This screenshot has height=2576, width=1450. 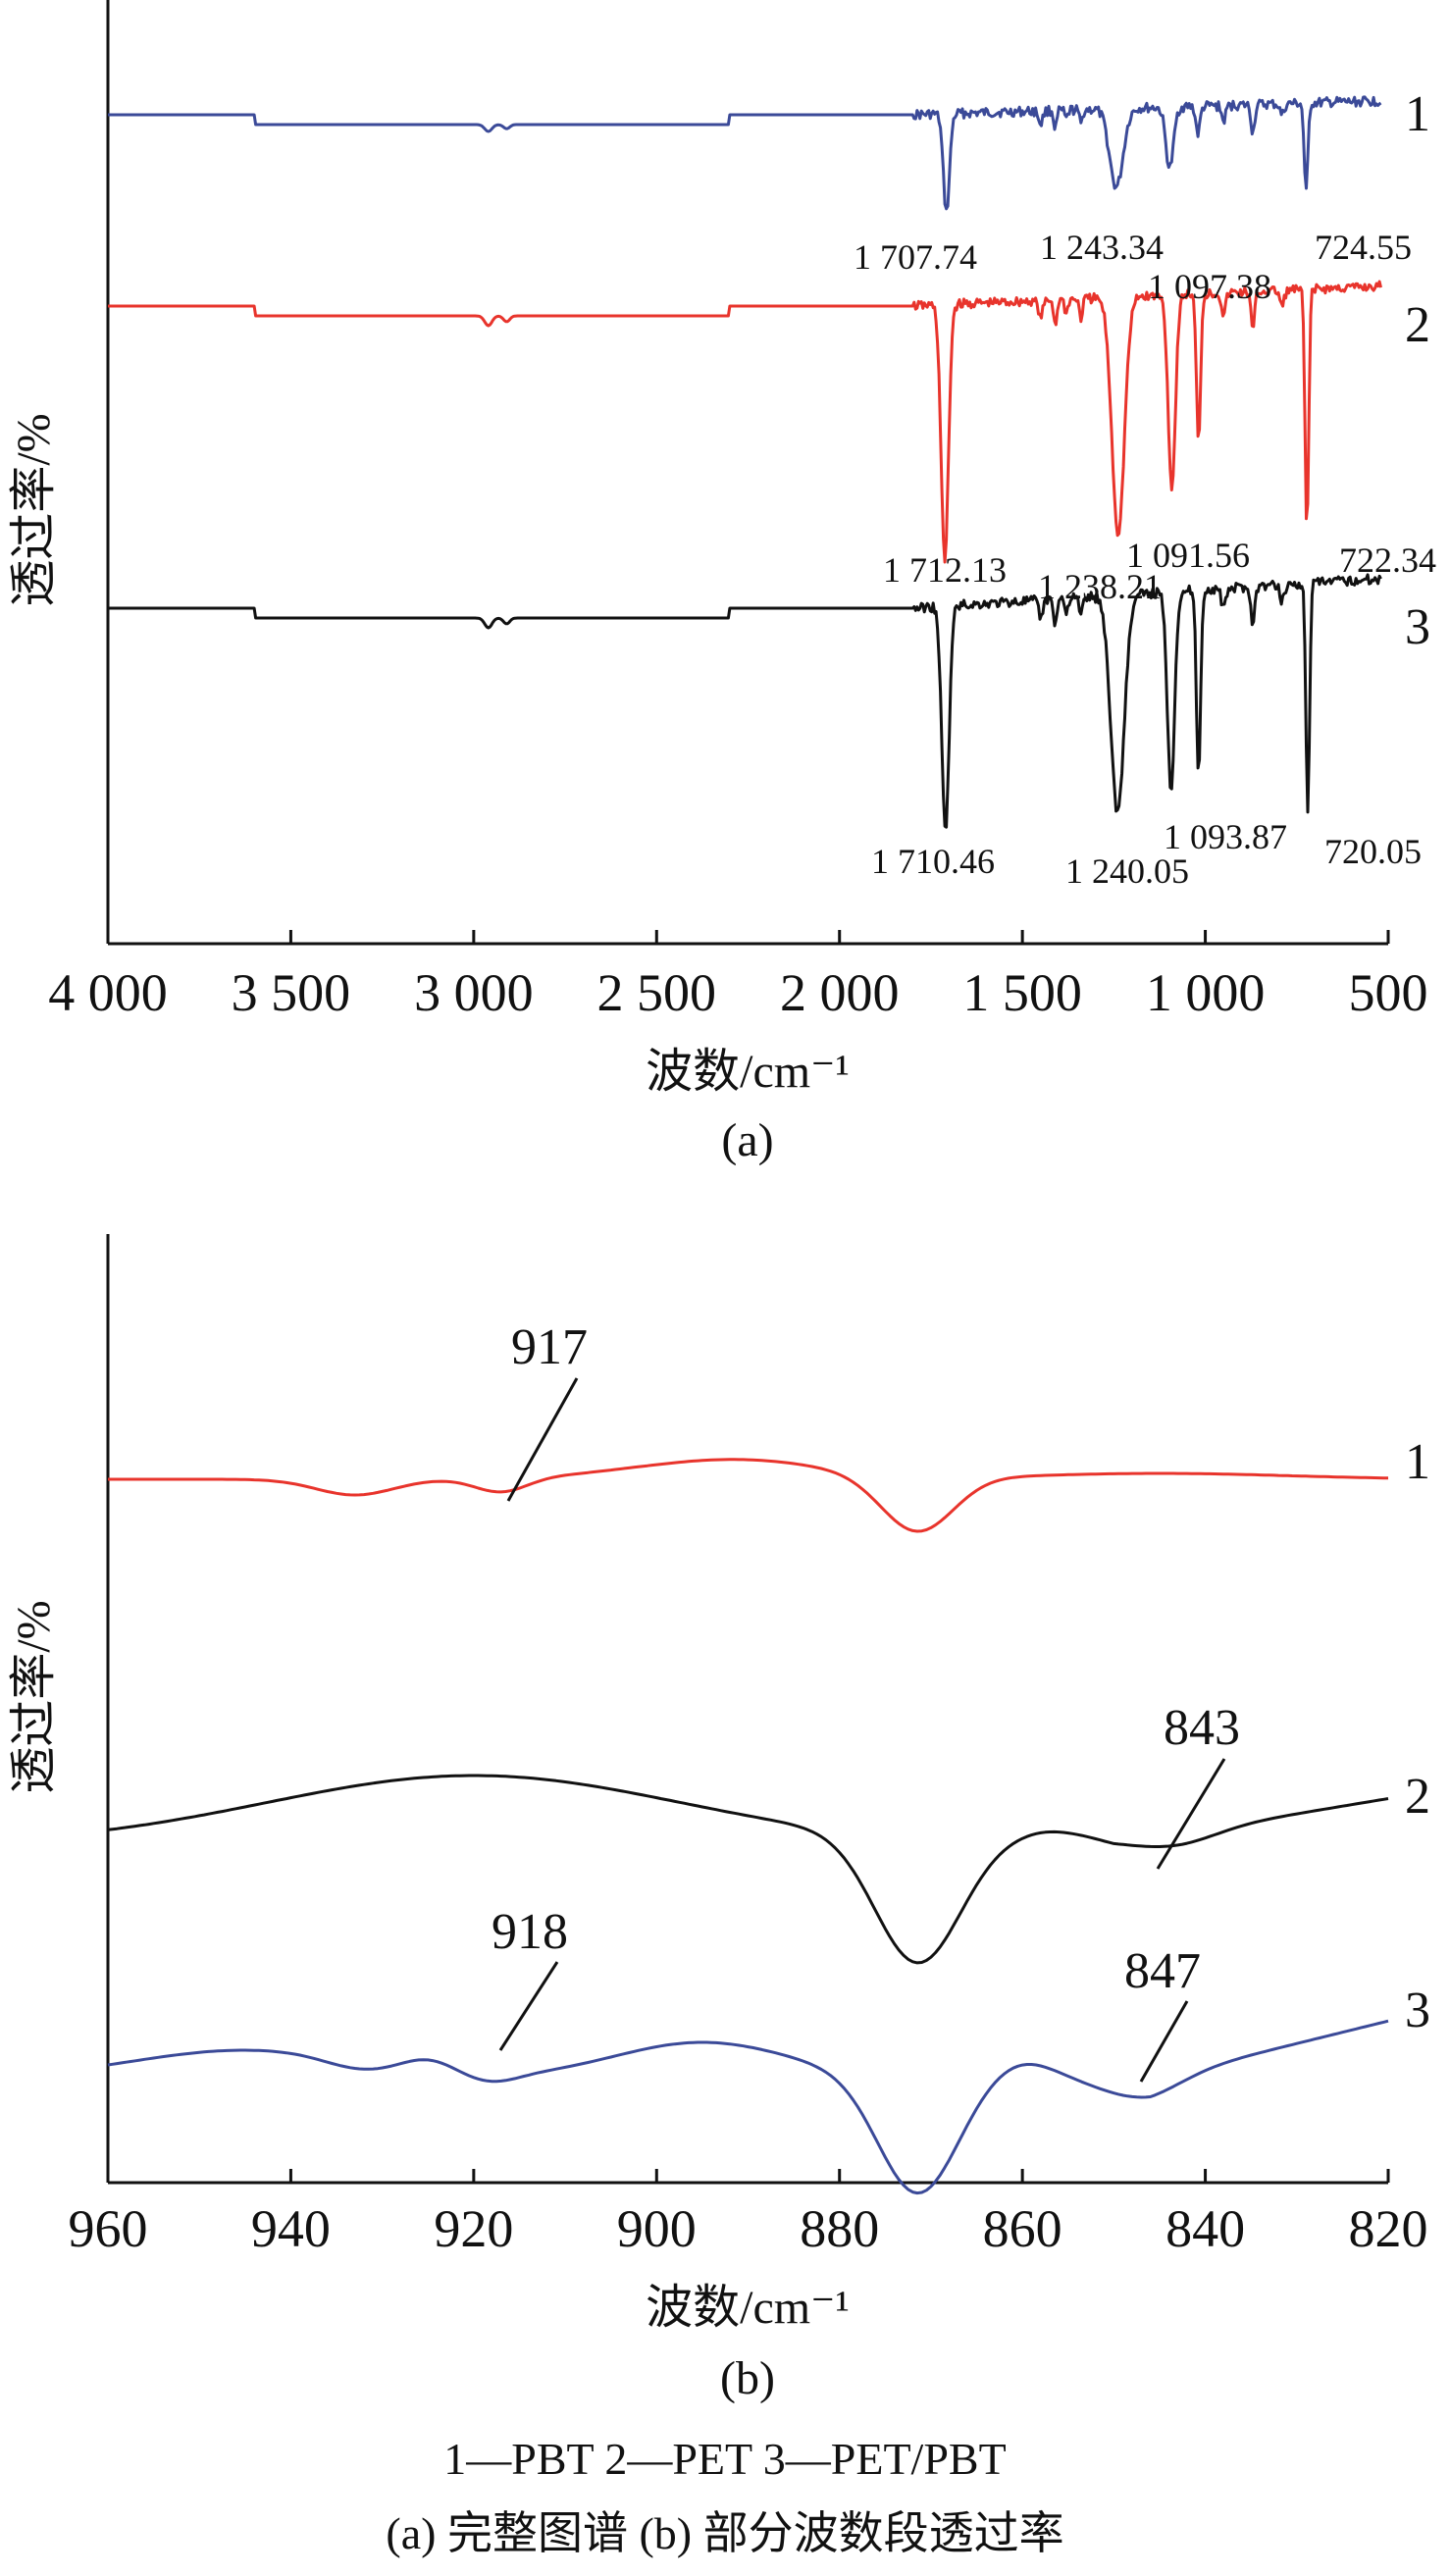 I want to click on panel-a-x-axis-label: 波数/cm⁻¹, so click(x=748, y=1072).